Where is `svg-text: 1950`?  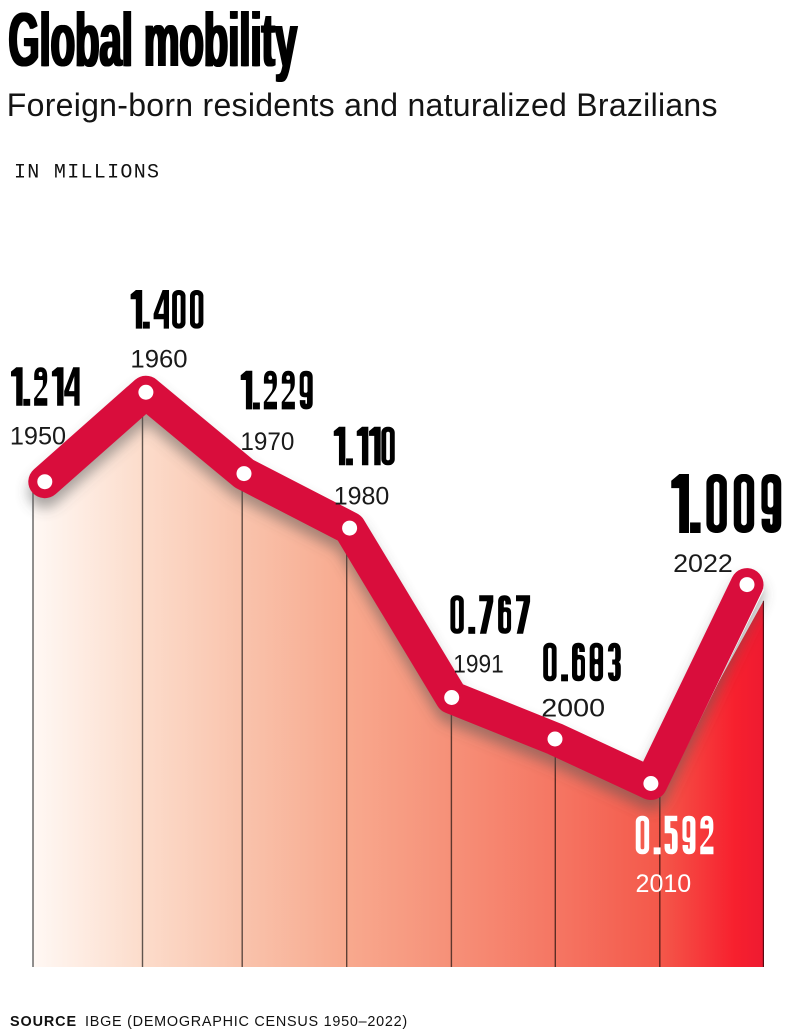
svg-text: 1950 is located at coordinates (38, 437).